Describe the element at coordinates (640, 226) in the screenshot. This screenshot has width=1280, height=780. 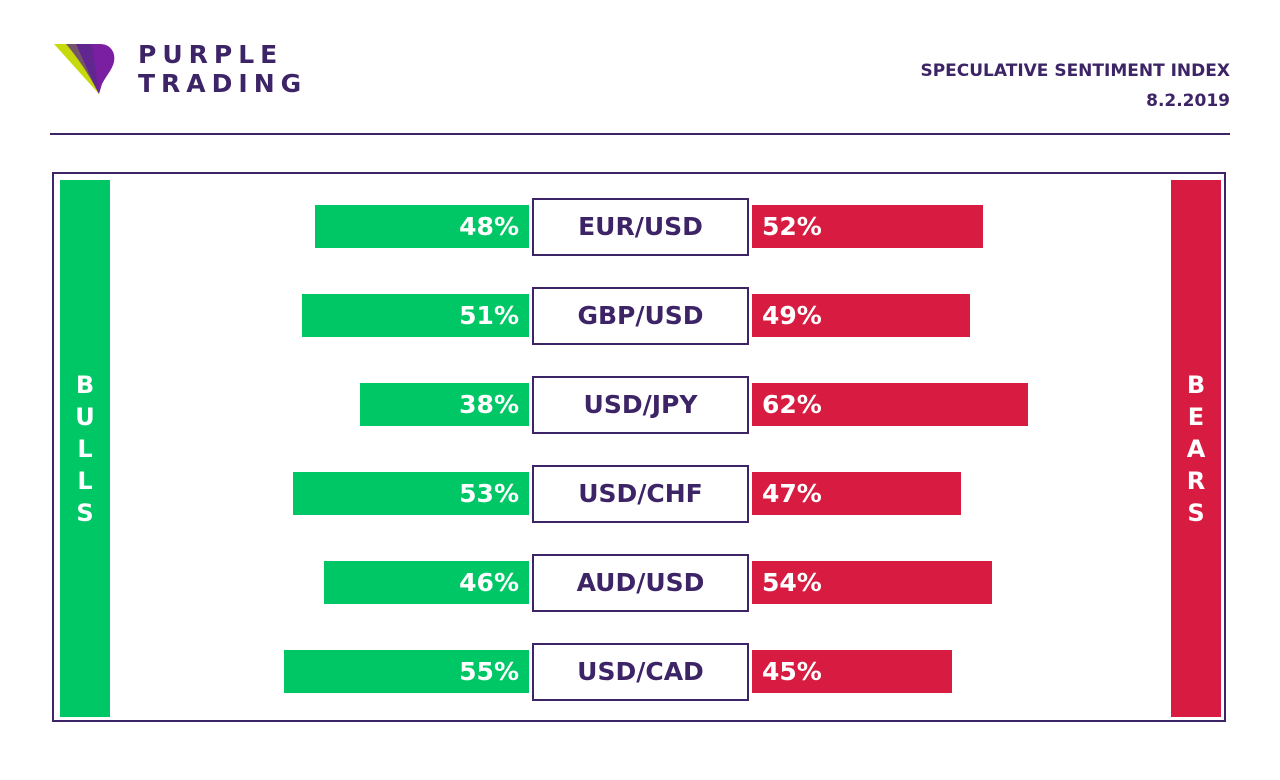
I see `currency-pair-label: EUR/USD` at that location.